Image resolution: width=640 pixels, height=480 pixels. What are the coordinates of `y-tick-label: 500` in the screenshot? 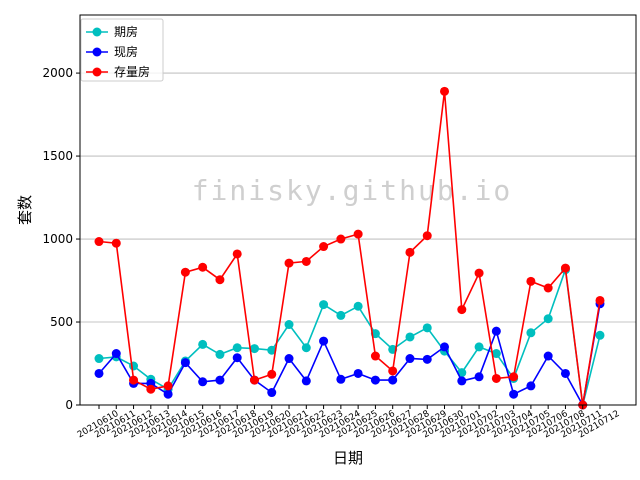 It's located at (61, 322).